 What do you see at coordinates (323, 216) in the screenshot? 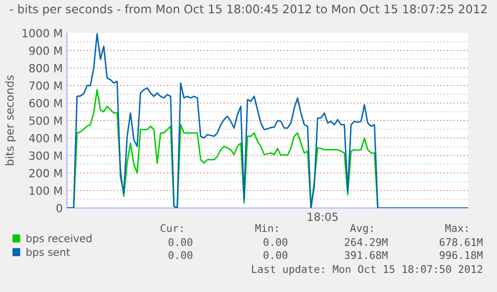
I see `text: 18:05` at bounding box center [323, 216].